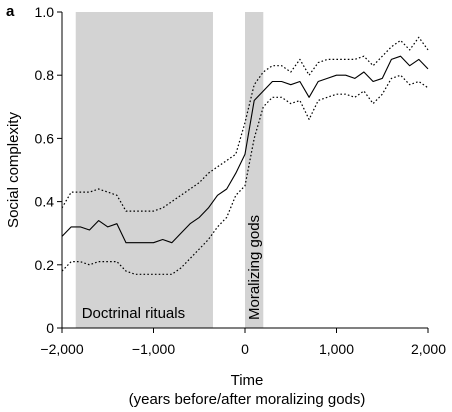  I want to click on shaded-region-label-1: Moralizing gods, so click(254, 267).